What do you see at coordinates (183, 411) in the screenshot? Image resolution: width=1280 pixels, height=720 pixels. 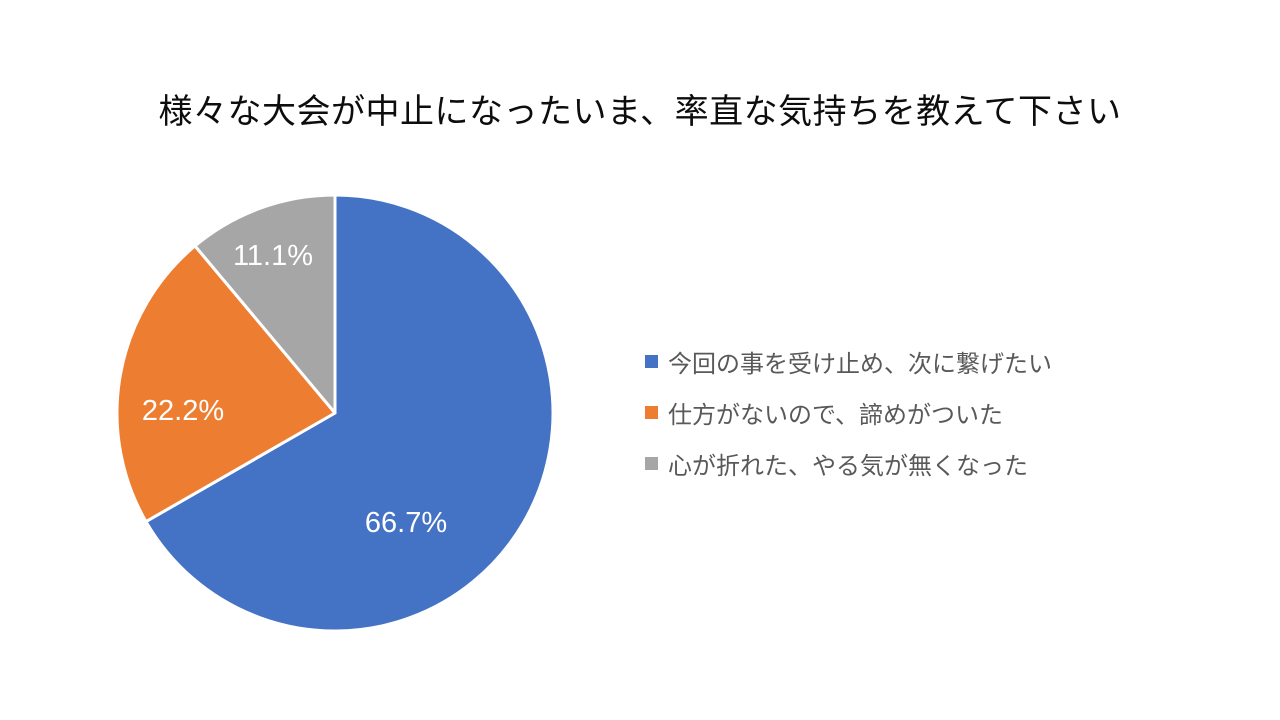 I see `slice-label-2: 22.2%` at bounding box center [183, 411].